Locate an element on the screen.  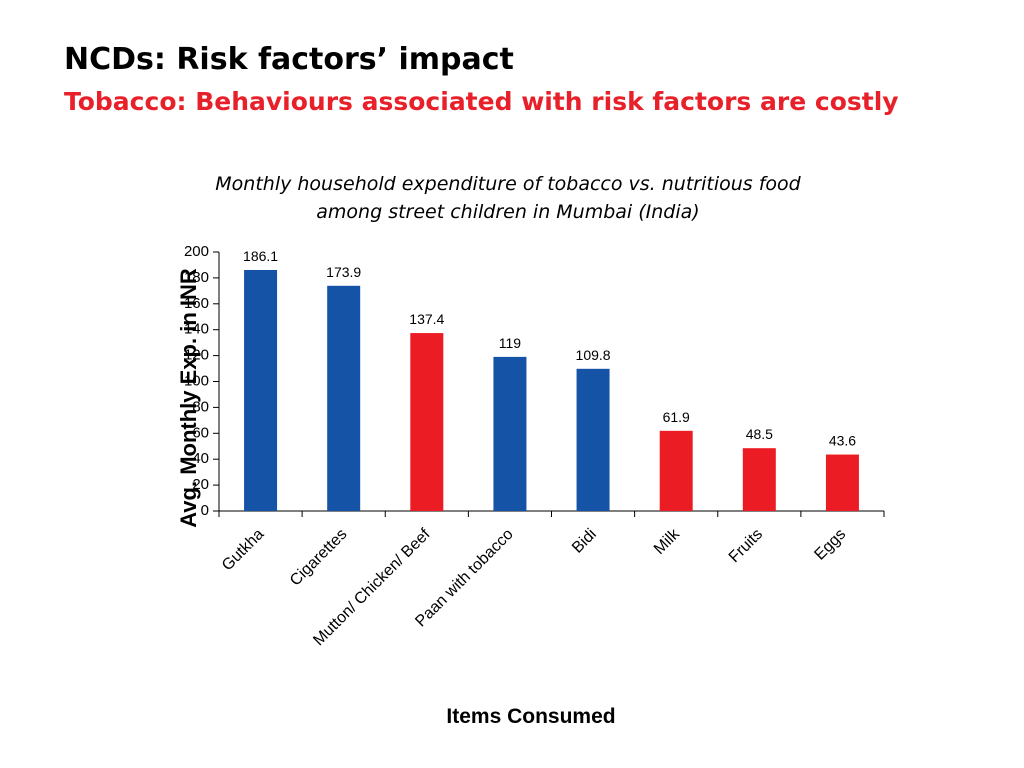
y-tick-label: 60 is located at coordinates (200, 432).